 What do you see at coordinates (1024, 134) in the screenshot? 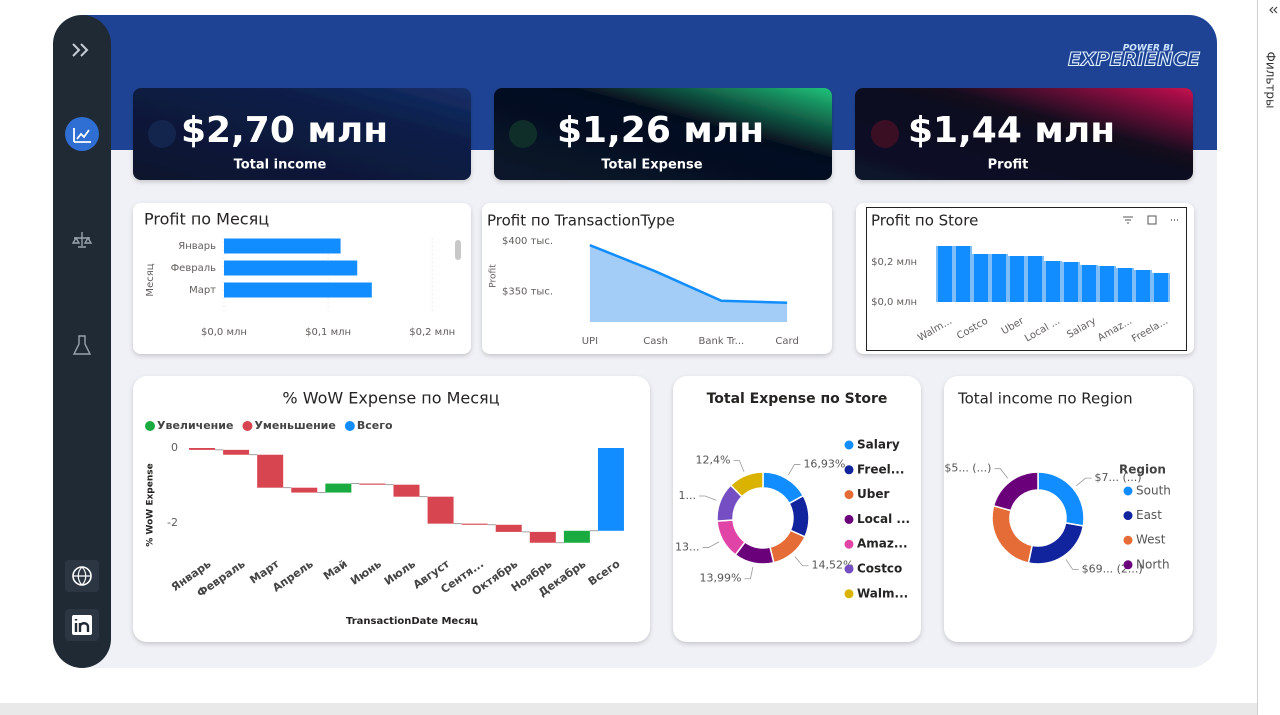
I see `kpi-card` at bounding box center [1024, 134].